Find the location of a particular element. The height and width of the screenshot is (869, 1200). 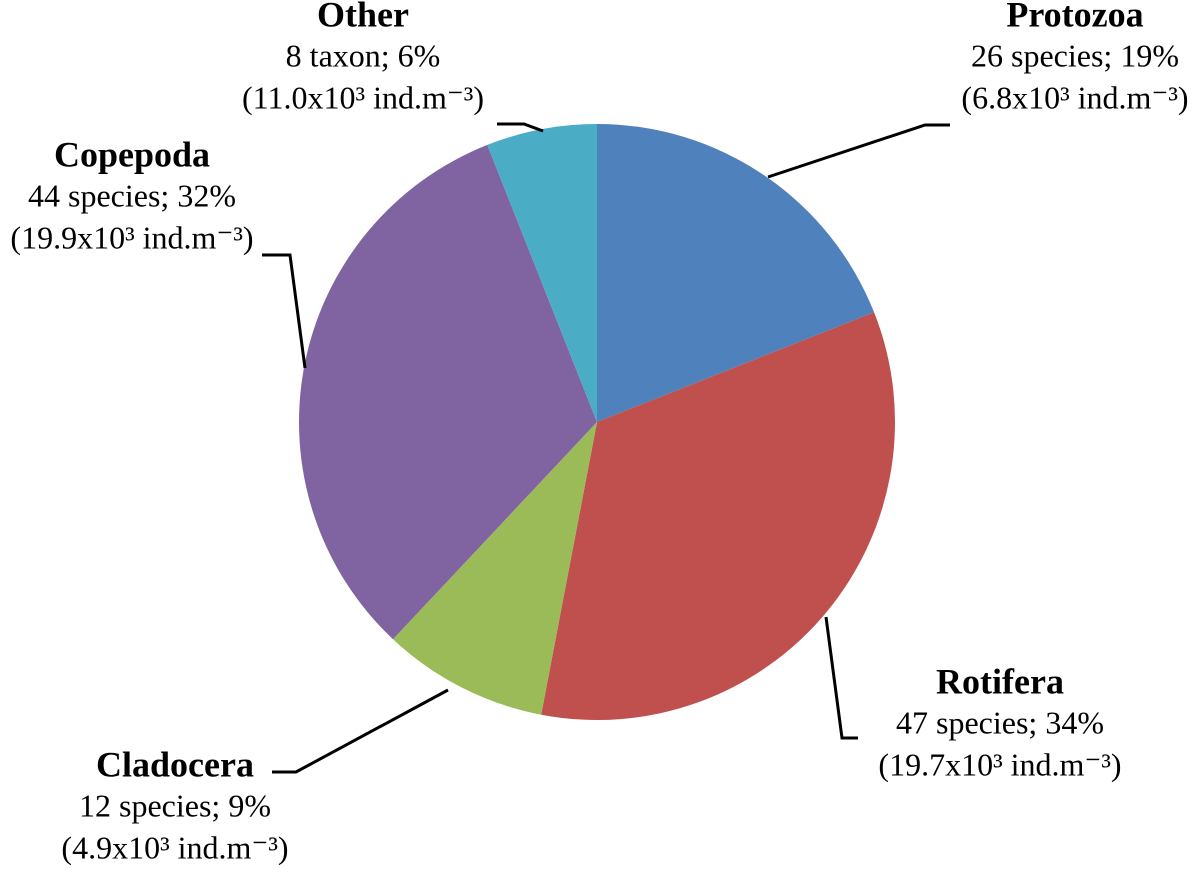

data-label: 8 taxon; 6% is located at coordinates (363, 55).